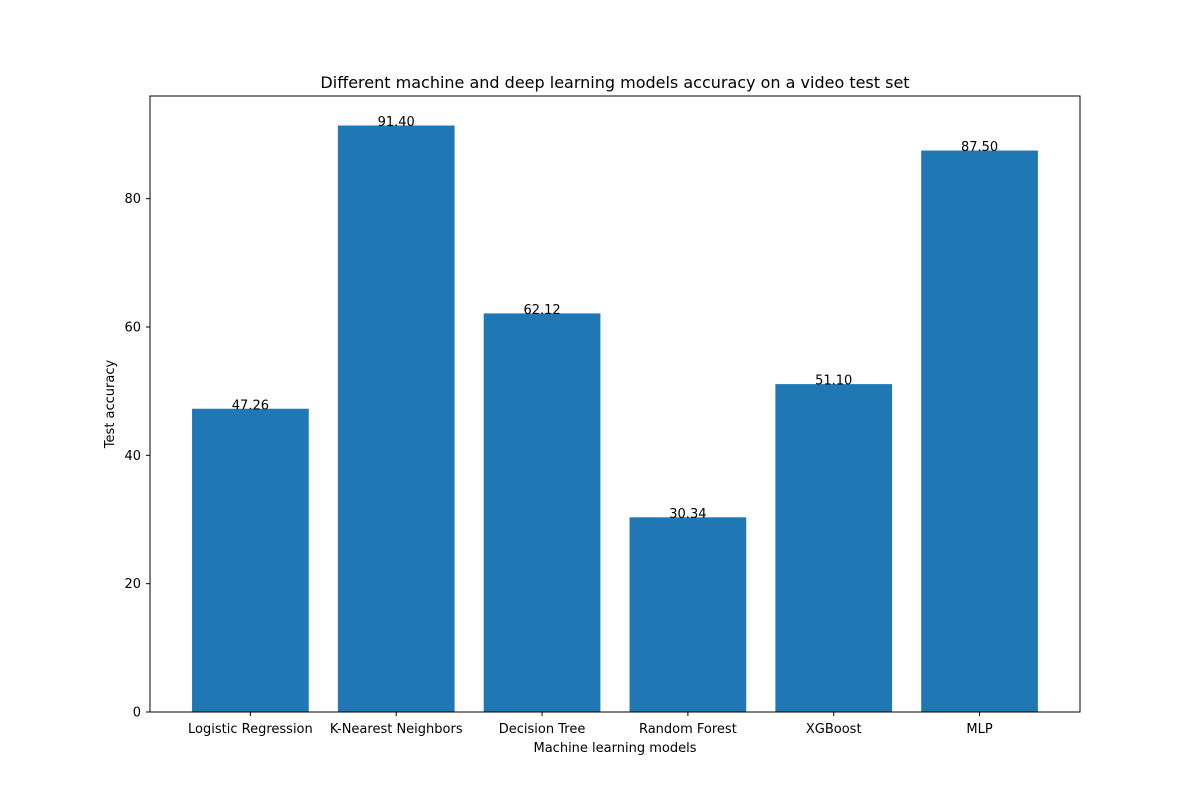  Describe the element at coordinates (250, 405) in the screenshot. I see `data-label-logistic-regression: 47.26` at that location.